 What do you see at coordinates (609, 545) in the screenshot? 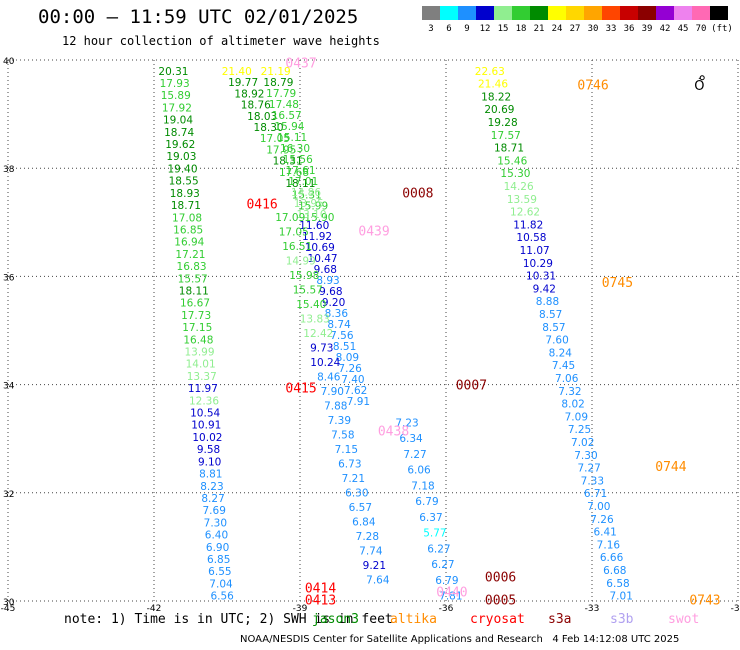
I see `swh-label: 7.16` at bounding box center [609, 545].